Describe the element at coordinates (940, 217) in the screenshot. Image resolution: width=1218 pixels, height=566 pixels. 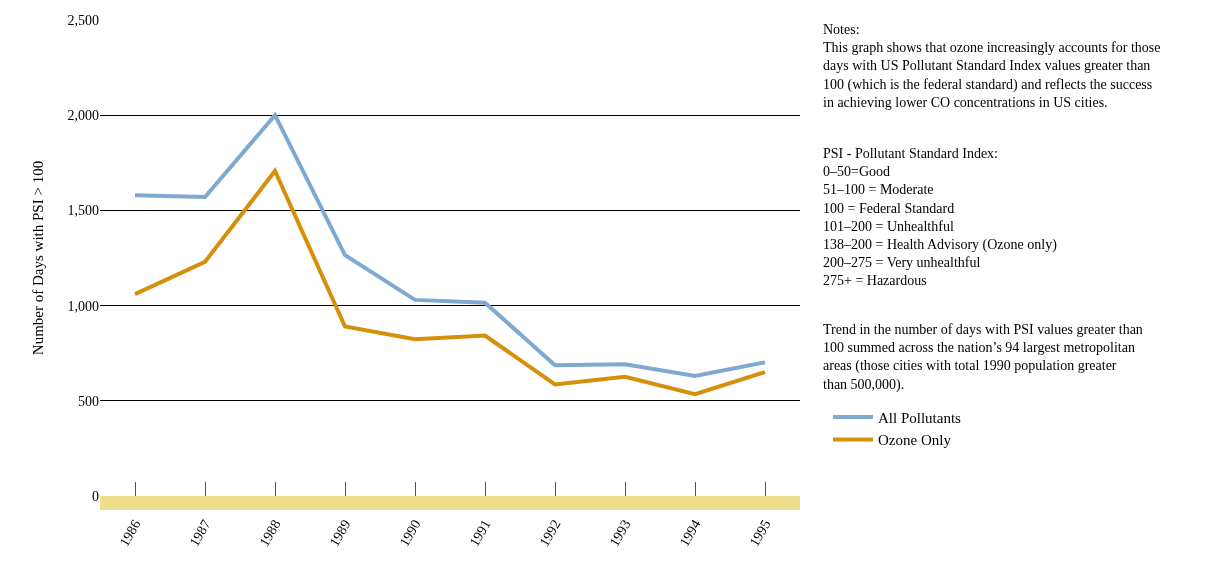
I see `text: PSI - Pollutant Standard Index: 0–50=Good 51–100 = Moderate 100 = Federal Standard 101–200 = Unhealthful 138–200 = Health Advisory (Ozone only) 200–275 = Very unhealthful 275+ = Hazardous` at that location.